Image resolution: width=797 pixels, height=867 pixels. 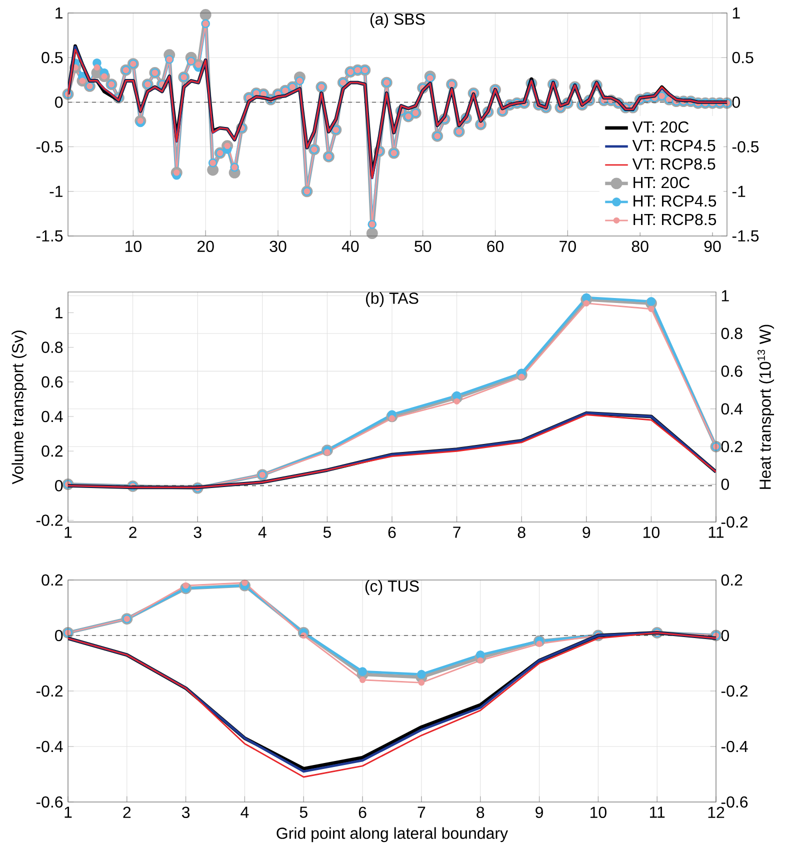 I want to click on chart-title: (a) SBS, so click(x=397, y=20).